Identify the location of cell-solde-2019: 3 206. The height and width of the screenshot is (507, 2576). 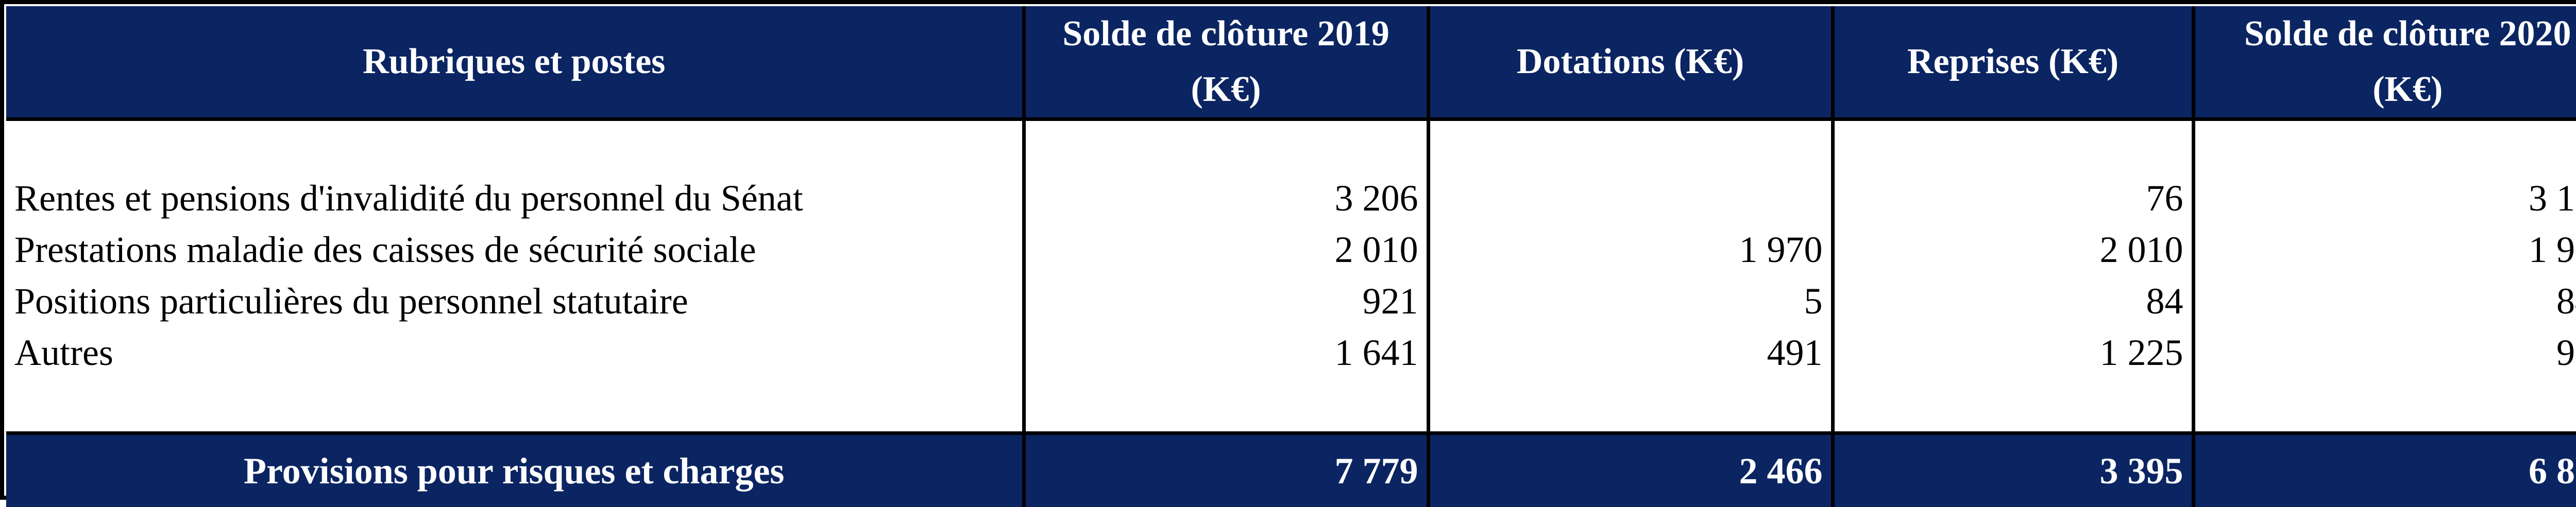
(1226, 198).